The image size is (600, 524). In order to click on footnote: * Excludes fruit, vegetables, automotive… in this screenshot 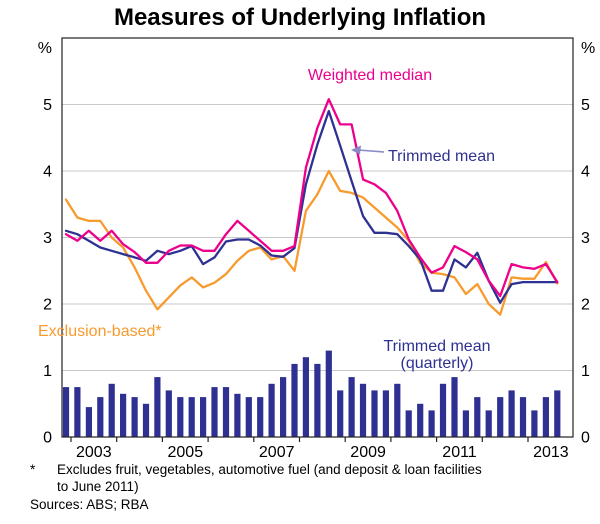, I will do `click(256, 478)`.